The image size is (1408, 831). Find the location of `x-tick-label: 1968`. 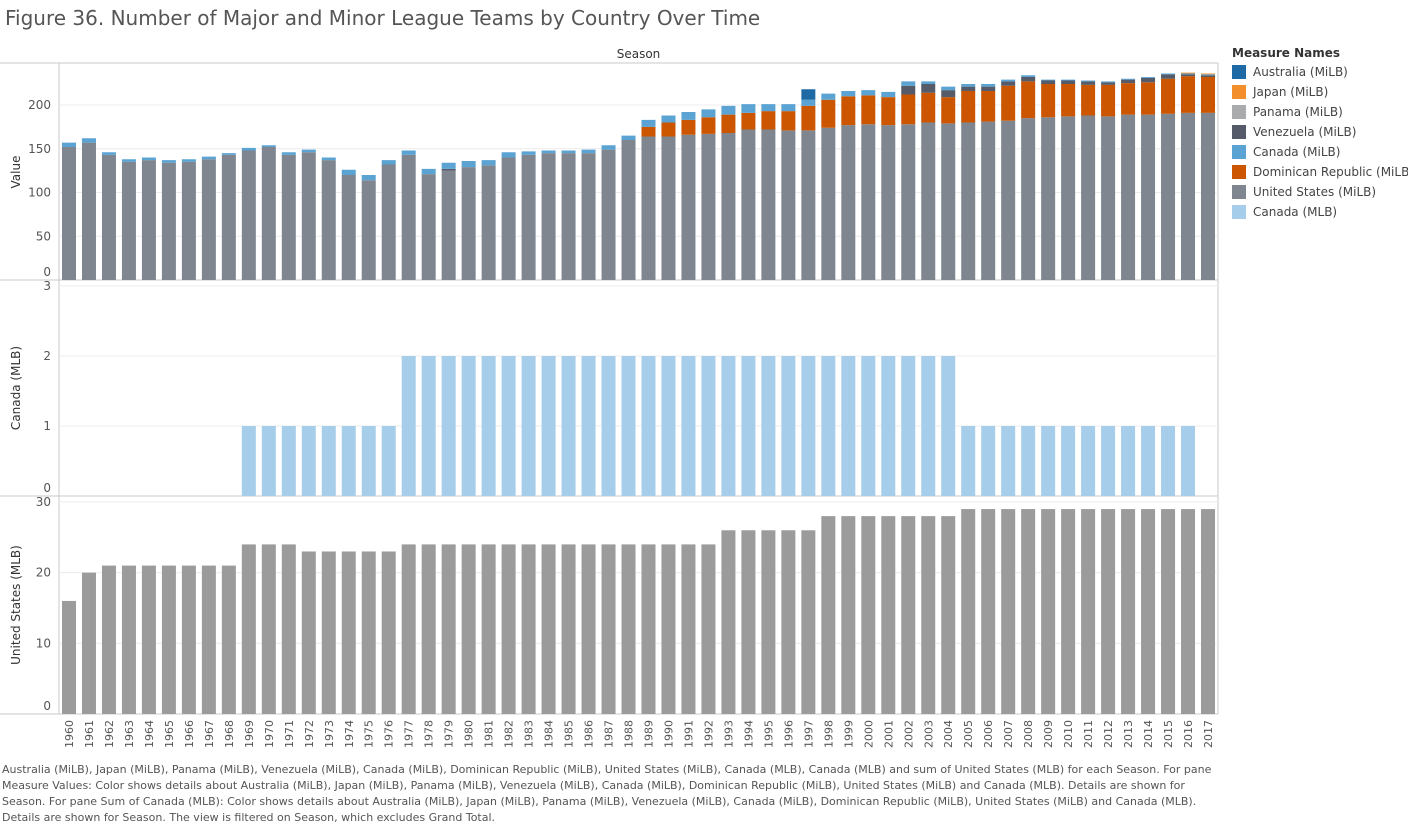

x-tick-label: 1968 is located at coordinates (229, 734).